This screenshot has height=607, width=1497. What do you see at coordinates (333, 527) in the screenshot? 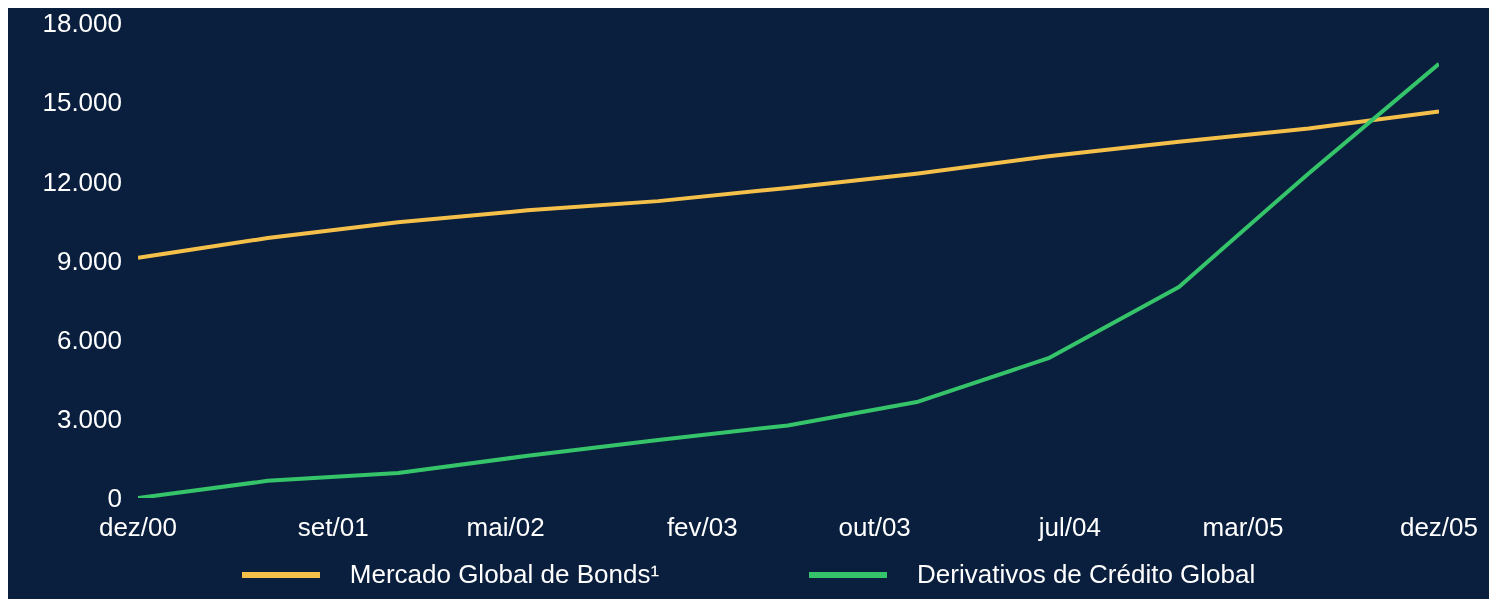
I see `x-tick-label: set/01` at bounding box center [333, 527].